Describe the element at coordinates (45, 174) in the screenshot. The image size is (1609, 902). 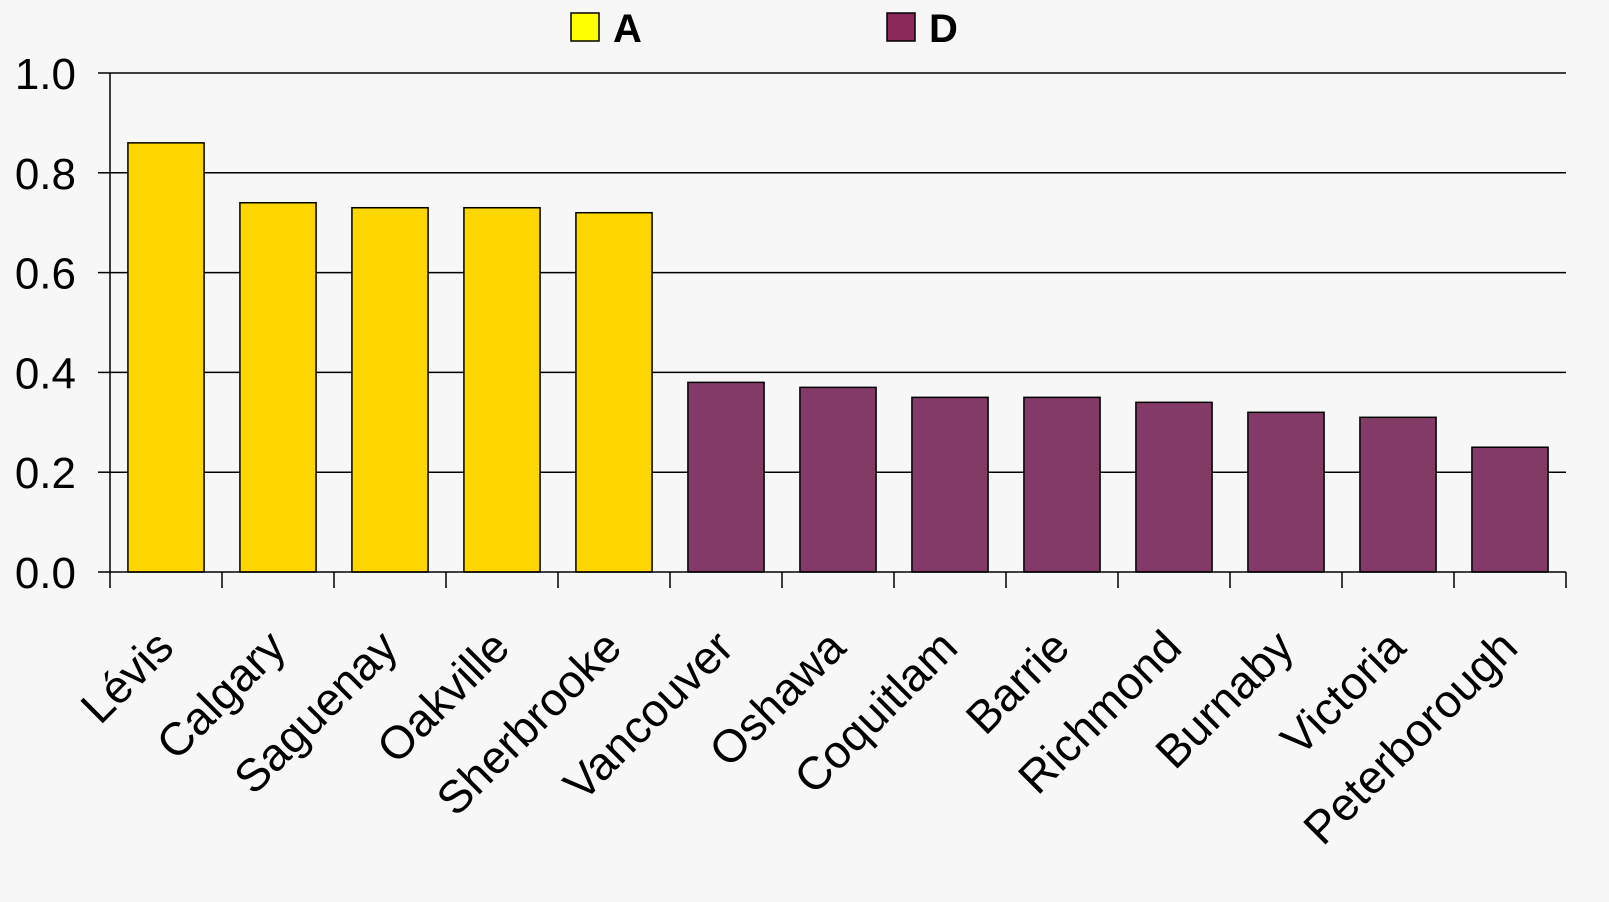
I see `y-tick-label: 0.8` at that location.